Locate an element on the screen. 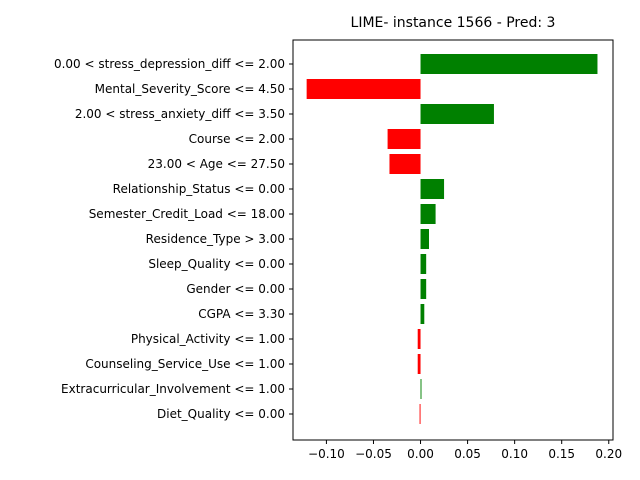  x-axis: −0.10 −0.05 0.00 0.05 0.10 0.15 0.20 is located at coordinates (465, 450).